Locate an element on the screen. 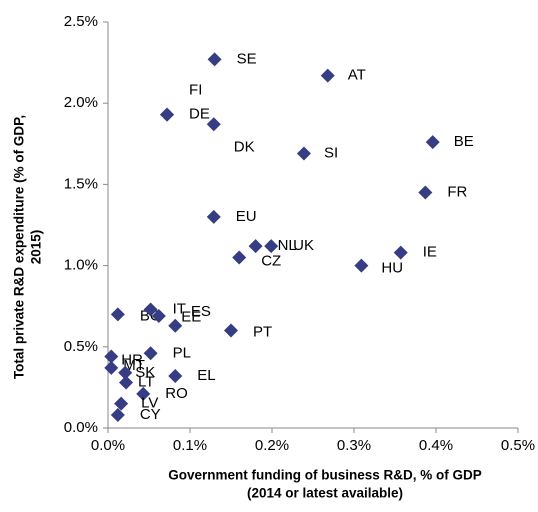 The width and height of the screenshot is (538, 512). x-axis-title: (2014 or latest available) is located at coordinates (325, 493).